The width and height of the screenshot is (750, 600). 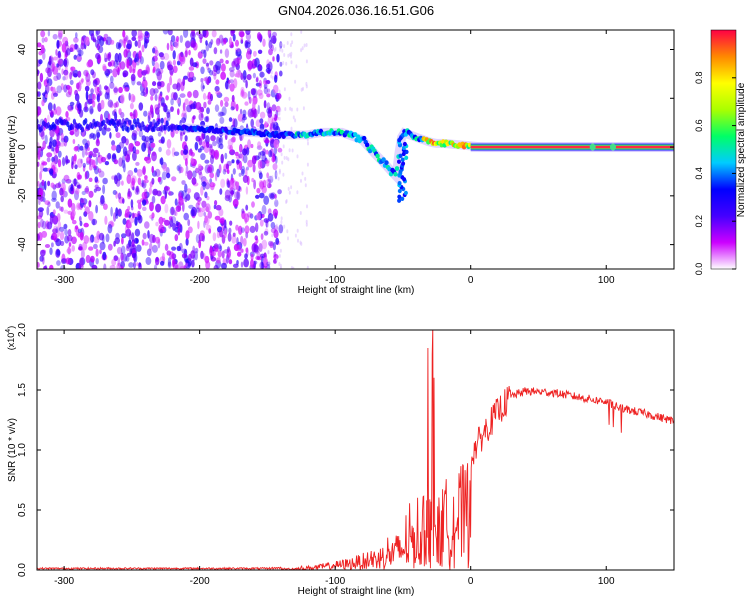 What do you see at coordinates (592, 147) in the screenshot?
I see `steady-band-bump` at bounding box center [592, 147].